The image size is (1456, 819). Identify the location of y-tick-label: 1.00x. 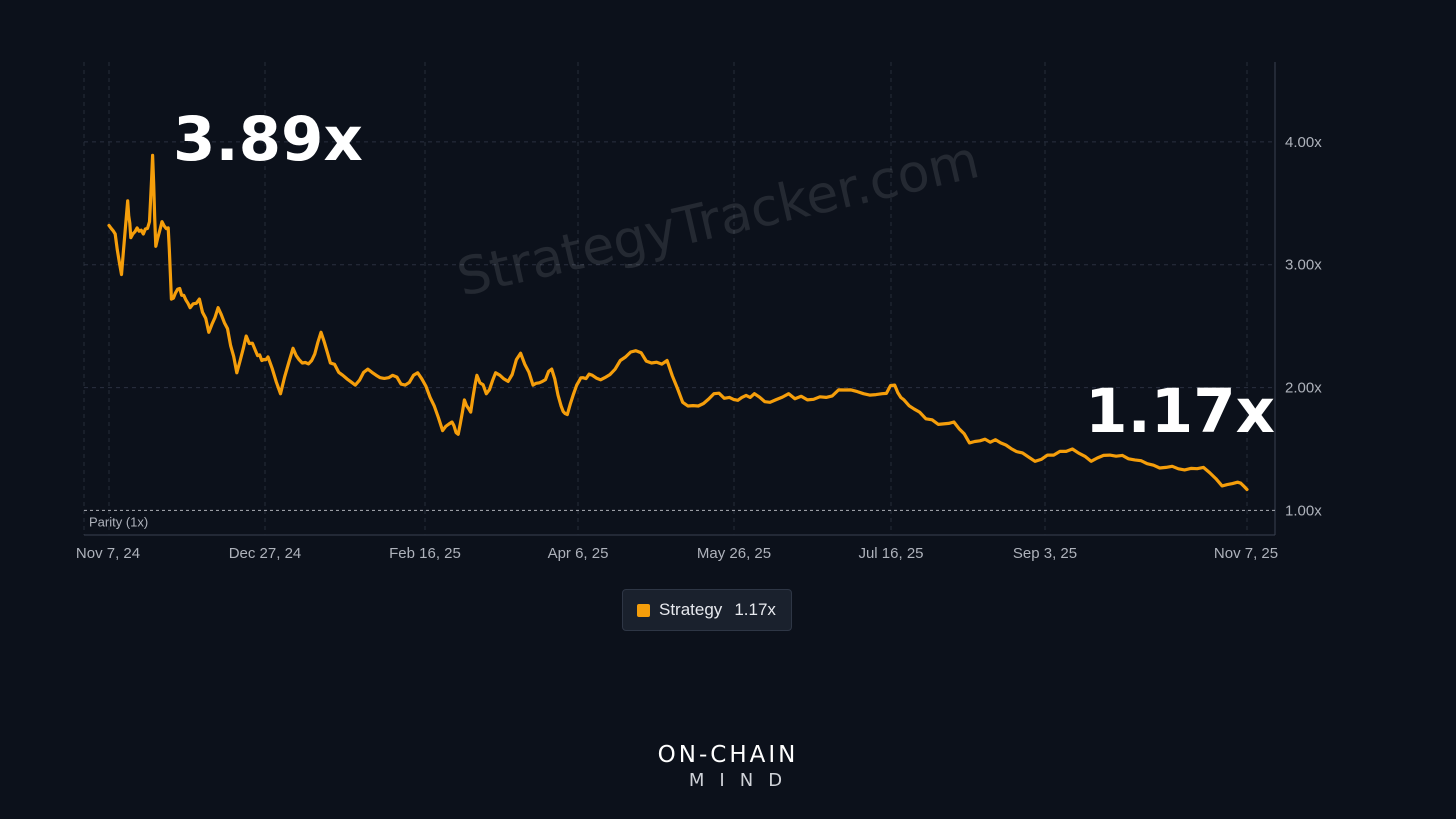
(1303, 510).